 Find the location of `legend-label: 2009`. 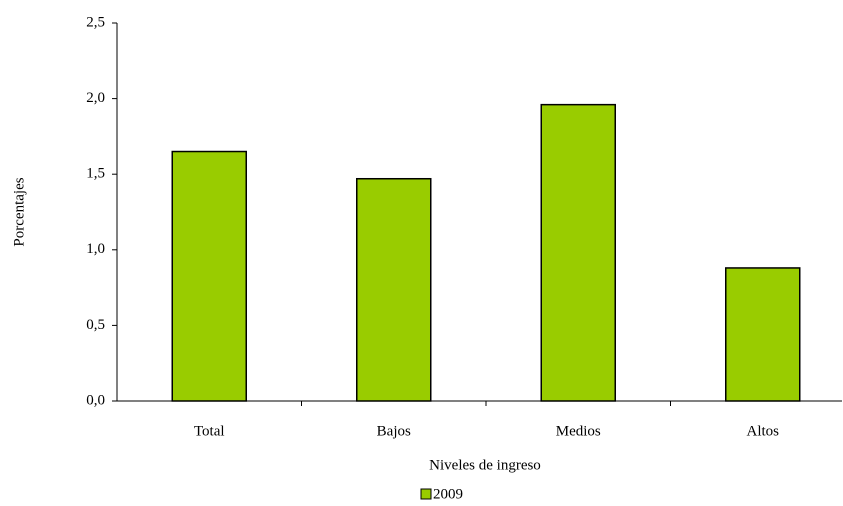

legend-label: 2009 is located at coordinates (448, 494).